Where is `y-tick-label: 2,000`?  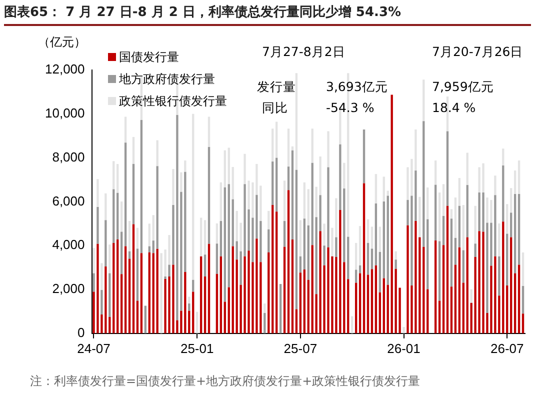
y-tick-label: 2,000 is located at coordinates (68, 288).